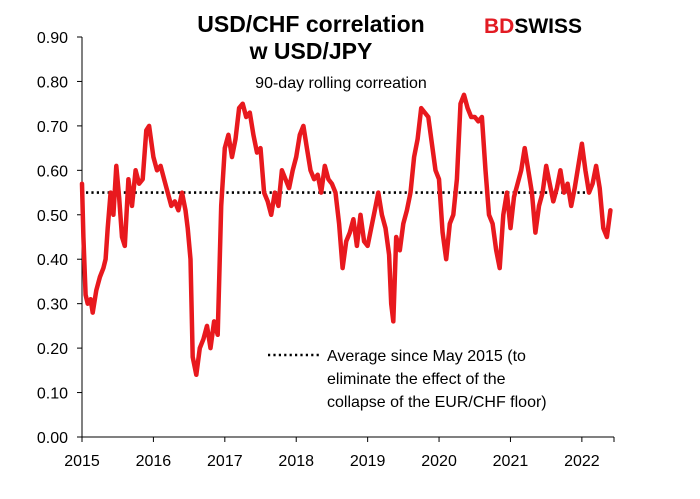 Image resolution: width=700 pixels, height=499 pixels. I want to click on x-tick-label: 2018, so click(296, 461).